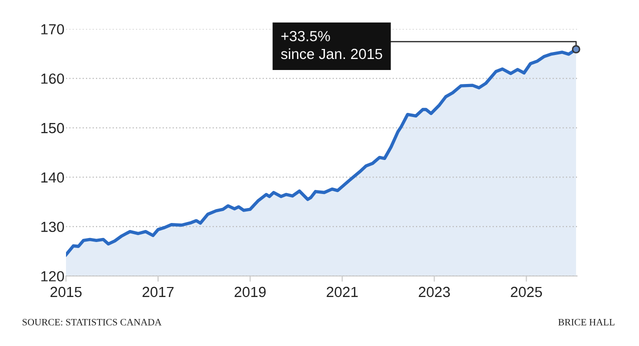 The height and width of the screenshot is (346, 639). What do you see at coordinates (52, 276) in the screenshot?
I see `y-tick-label: 120` at bounding box center [52, 276].